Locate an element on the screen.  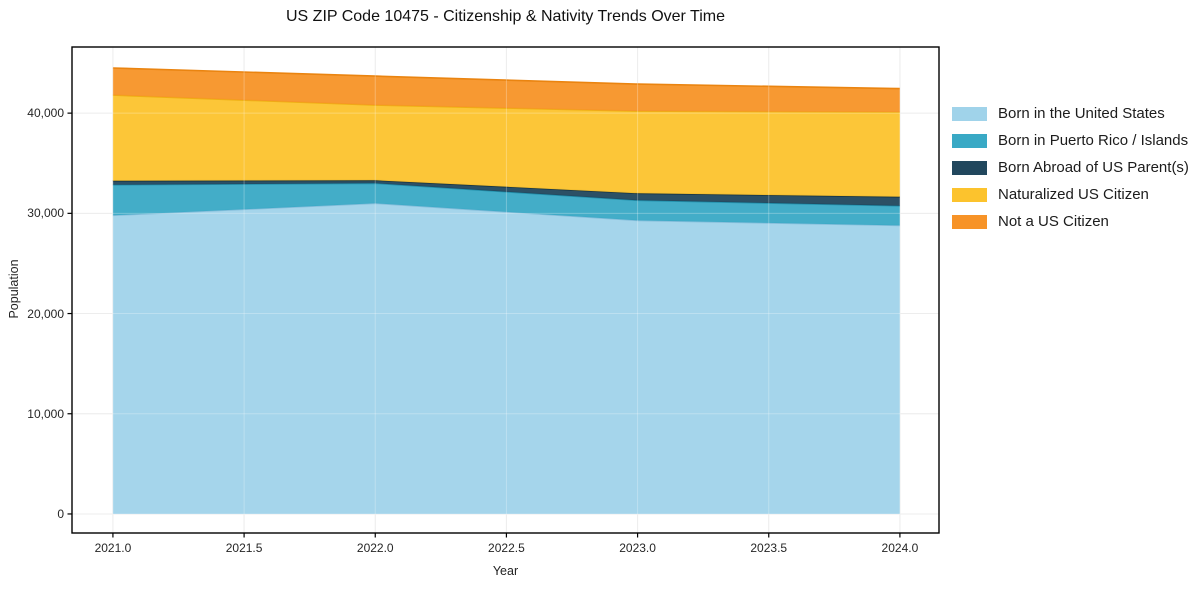
legend-item: Born in Puerto Rico / Islands is located at coordinates (1070, 140).